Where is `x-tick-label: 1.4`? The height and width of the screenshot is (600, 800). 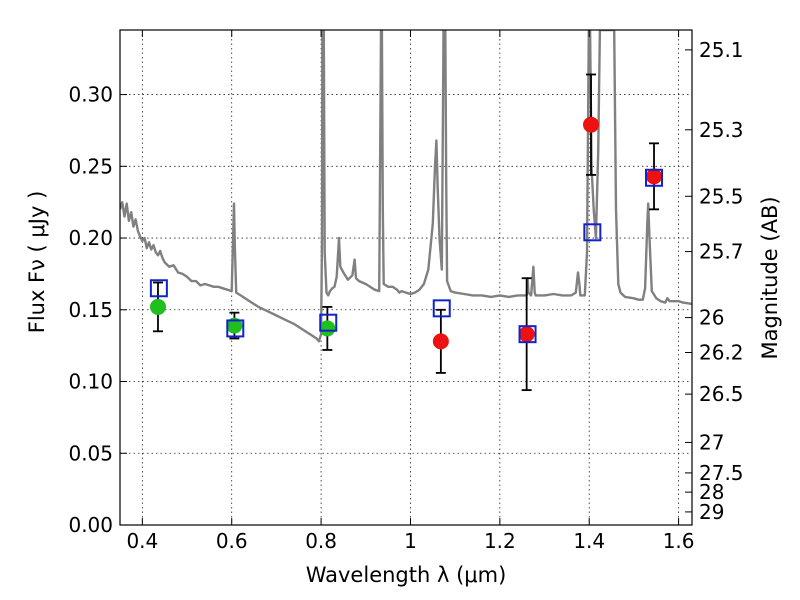
x-tick-label: 1.4 is located at coordinates (589, 541).